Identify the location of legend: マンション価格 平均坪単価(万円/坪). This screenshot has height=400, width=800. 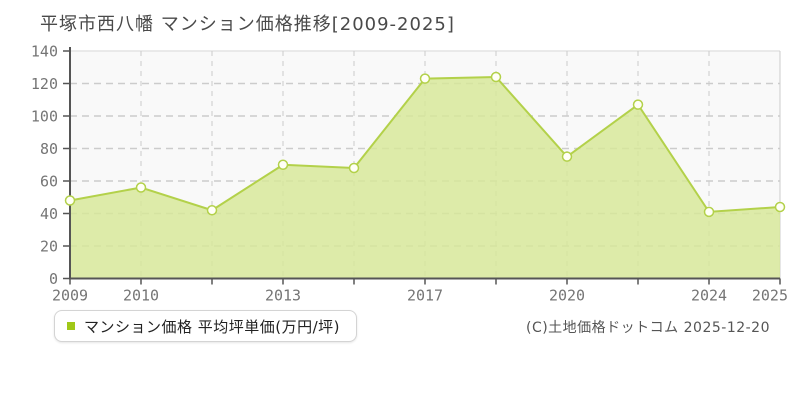
(206, 326).